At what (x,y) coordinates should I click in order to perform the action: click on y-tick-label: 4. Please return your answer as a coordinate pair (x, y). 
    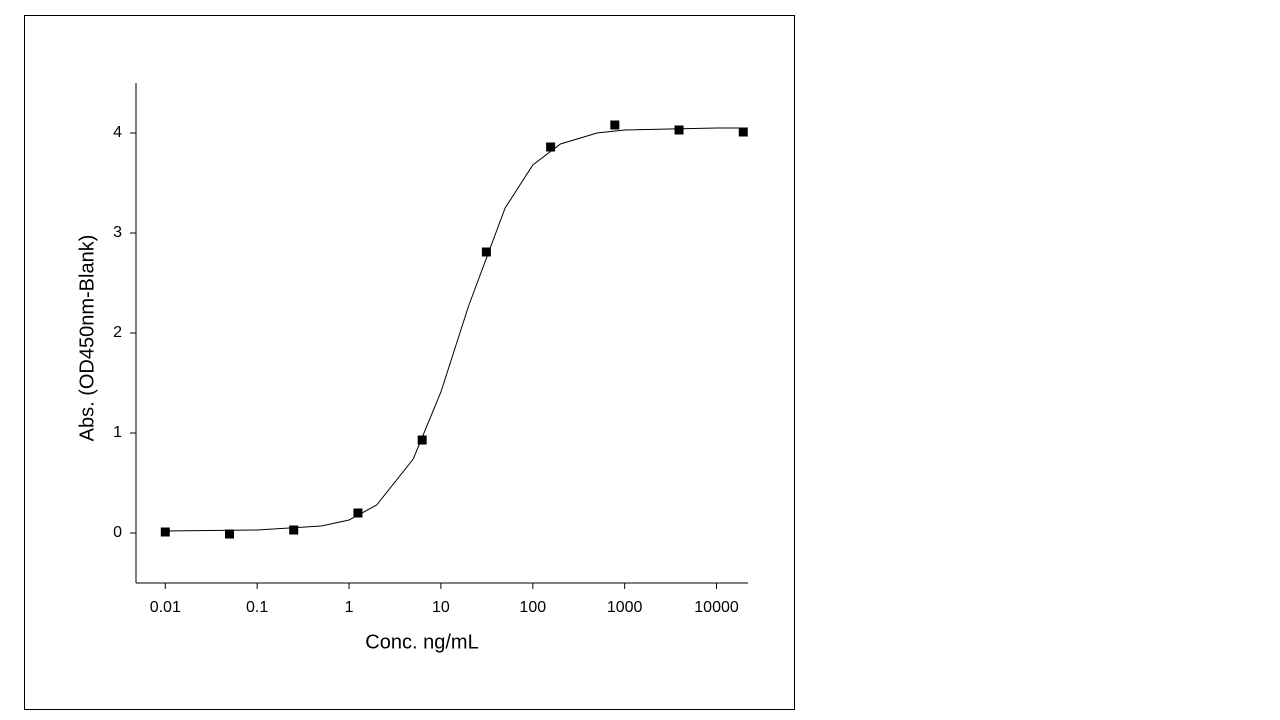
    Looking at the image, I should click on (117, 132).